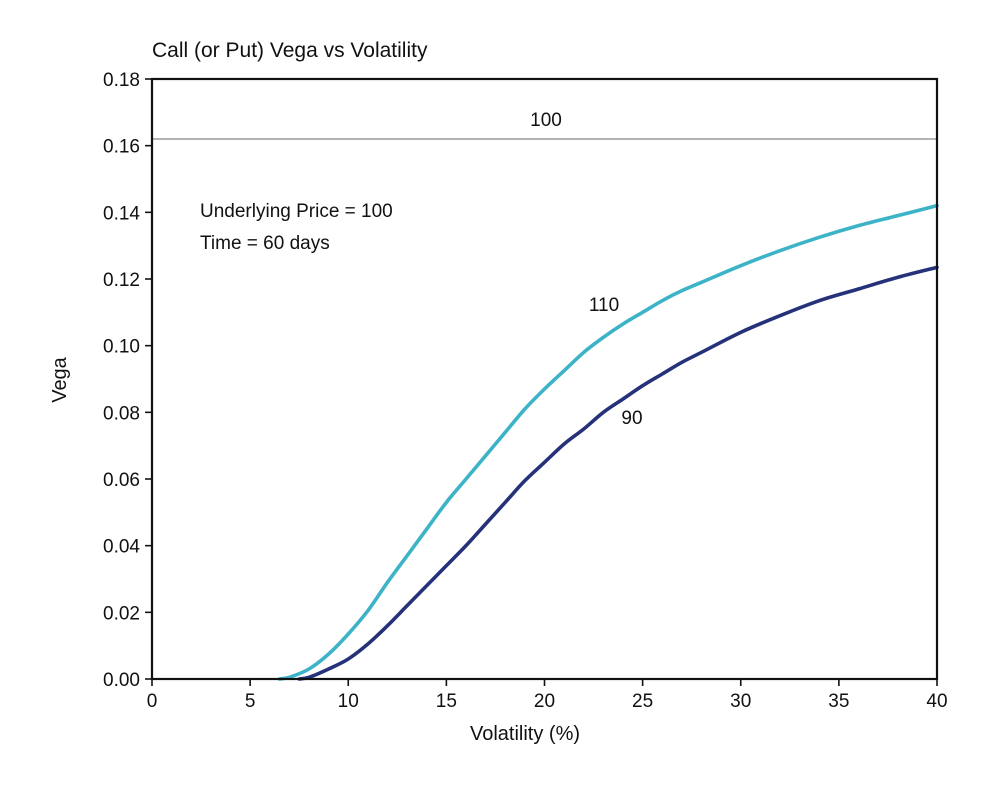 The height and width of the screenshot is (796, 996). I want to click on chart-title: Call (or Put) Vega vs Volatility, so click(290, 50).